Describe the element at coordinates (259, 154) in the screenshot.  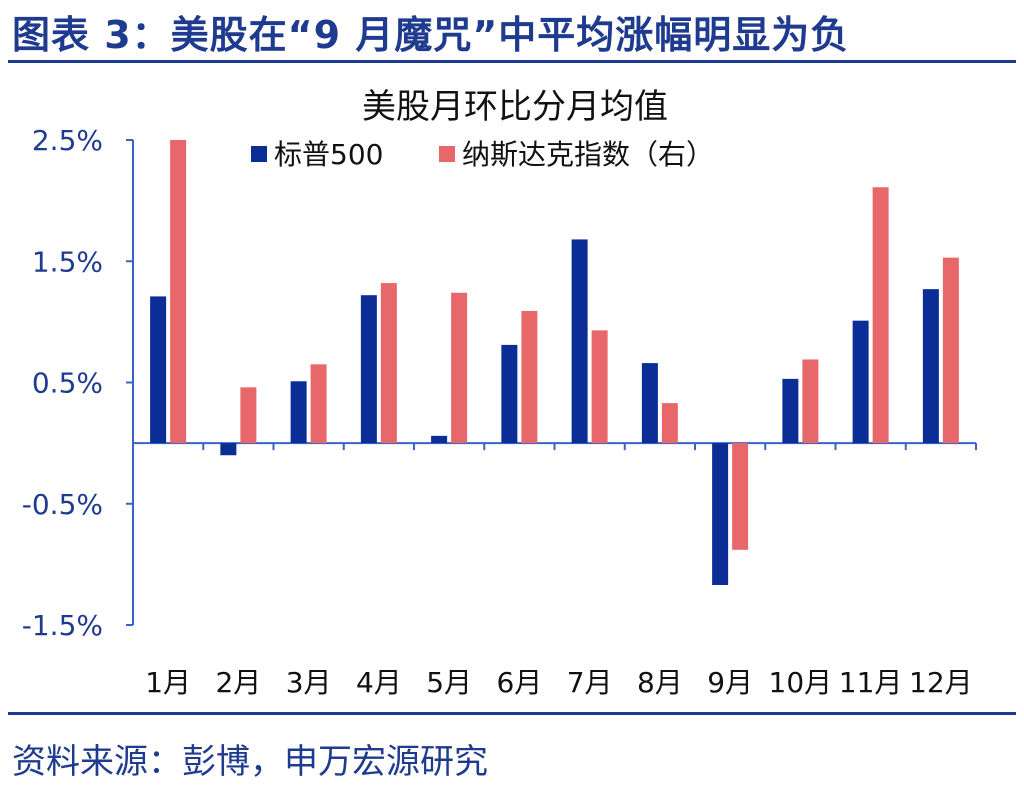
I see `legend-swatch-sp500` at that location.